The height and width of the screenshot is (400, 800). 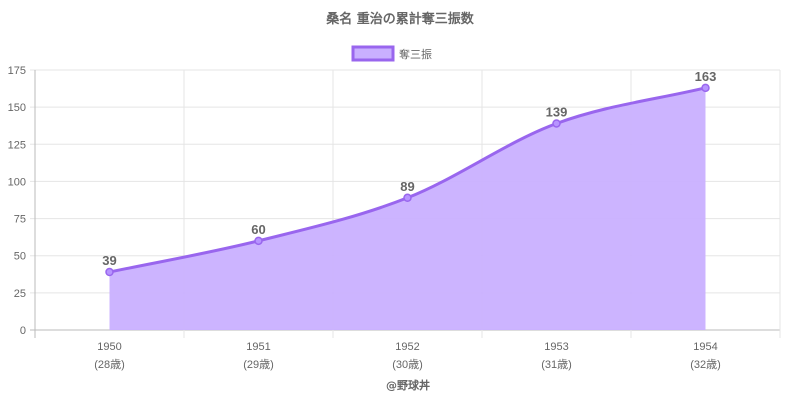 I want to click on x-tick-sublabel: (29歳), so click(x=258, y=364).